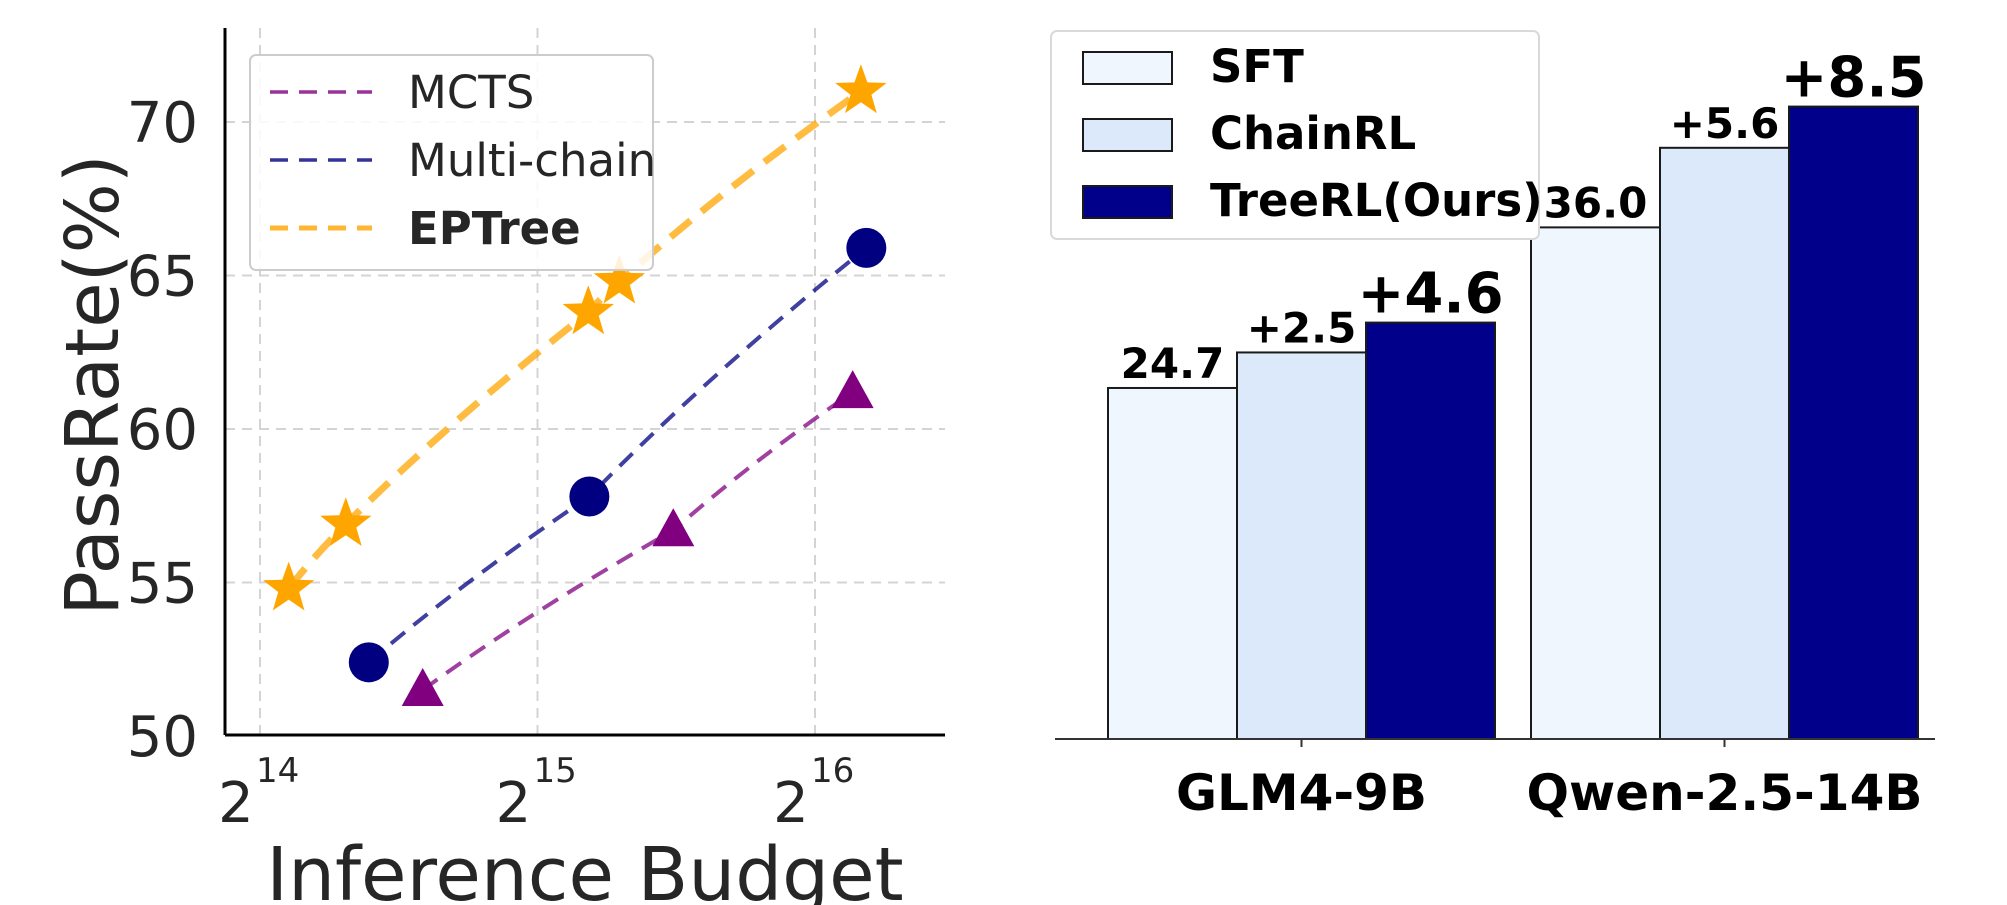  What do you see at coordinates (1853, 422) in the screenshot?
I see `bar-treerl-ours-qwen-2-5-14b` at bounding box center [1853, 422].